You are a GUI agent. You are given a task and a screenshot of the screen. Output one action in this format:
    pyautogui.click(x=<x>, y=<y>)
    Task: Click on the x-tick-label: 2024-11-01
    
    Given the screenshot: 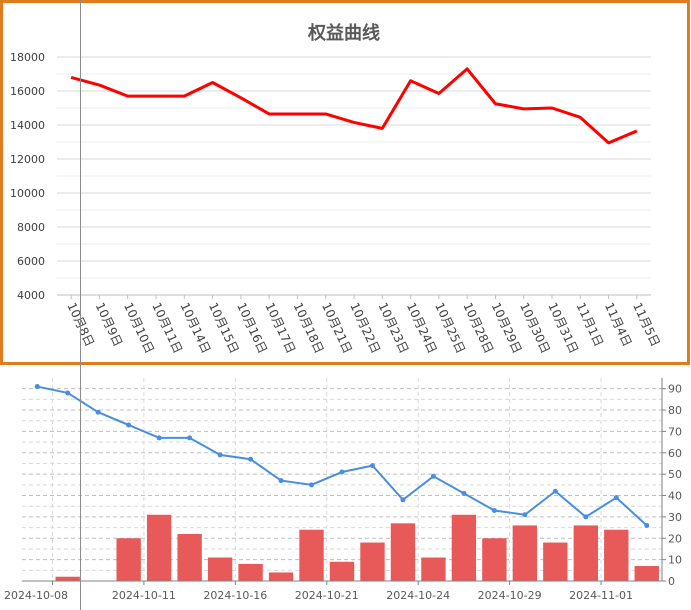 What is the action you would take?
    pyautogui.click(x=601, y=595)
    